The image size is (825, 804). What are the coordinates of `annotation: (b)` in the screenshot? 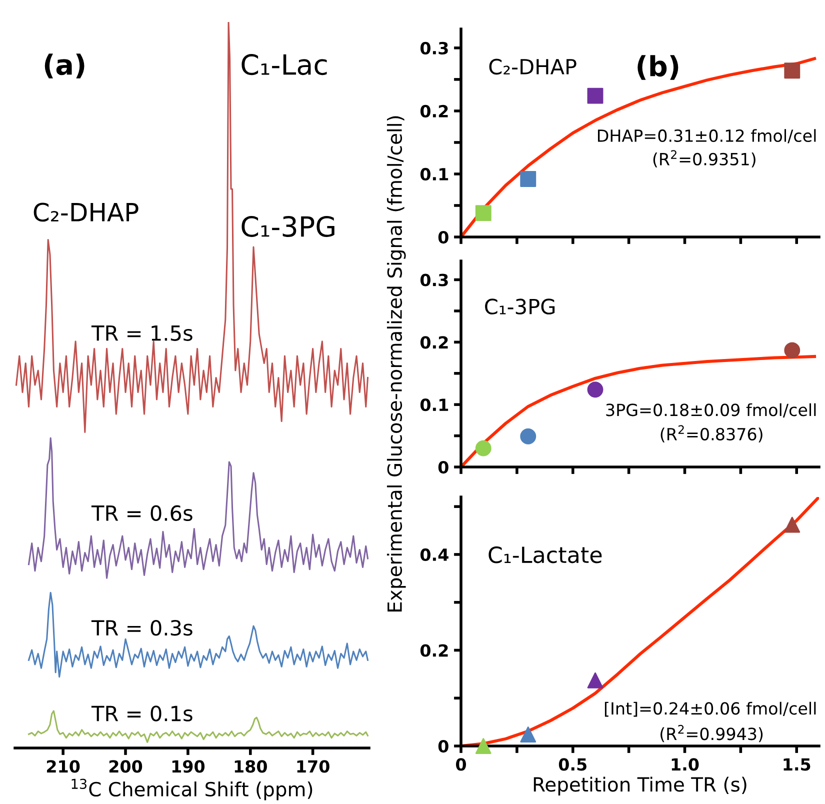 It's located at (658, 67).